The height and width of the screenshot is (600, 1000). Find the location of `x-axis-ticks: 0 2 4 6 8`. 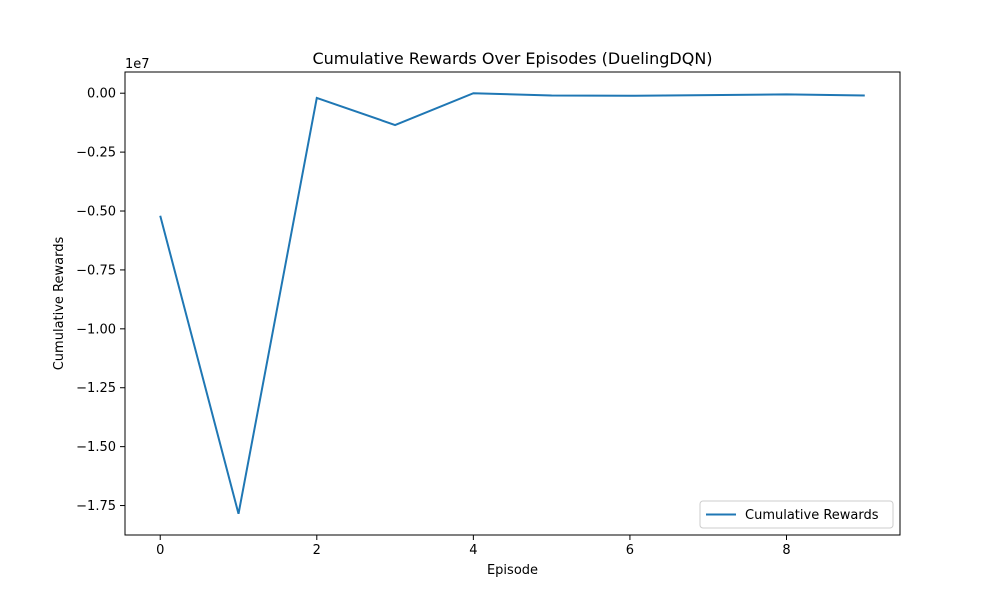

x-axis-ticks: 0 2 4 6 8 is located at coordinates (473, 546).